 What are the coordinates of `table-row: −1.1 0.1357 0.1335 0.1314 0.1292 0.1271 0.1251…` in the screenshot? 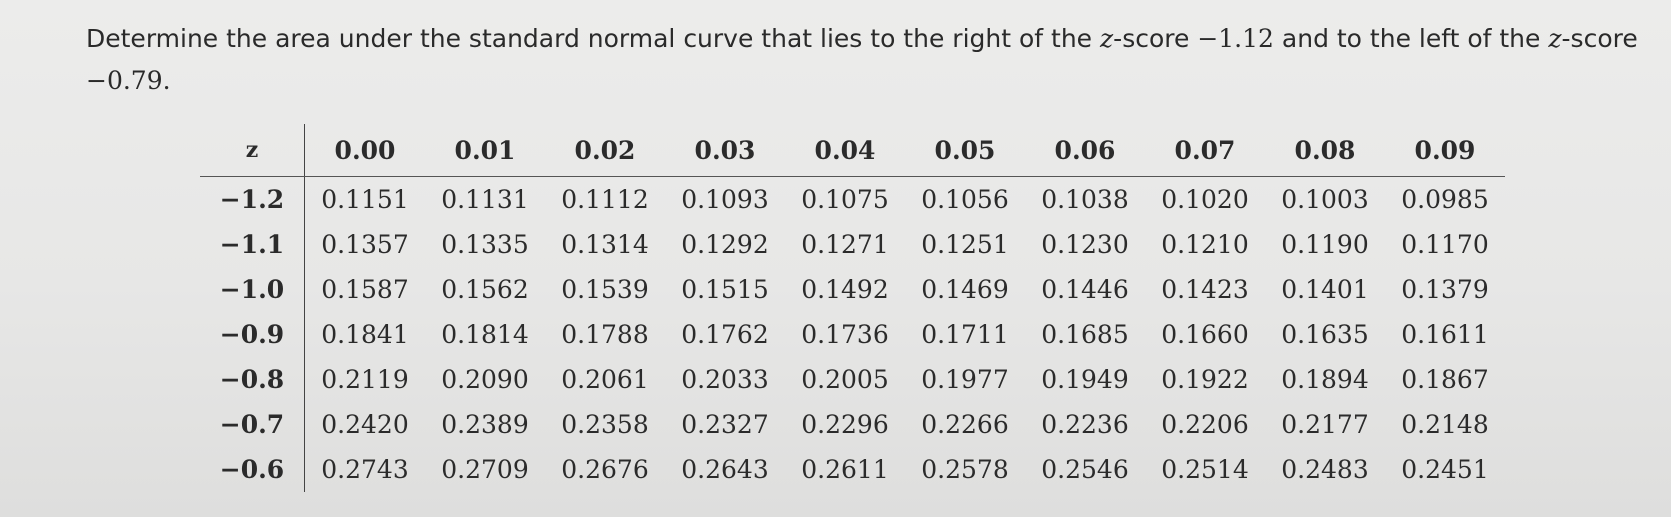 It's located at (852, 244).